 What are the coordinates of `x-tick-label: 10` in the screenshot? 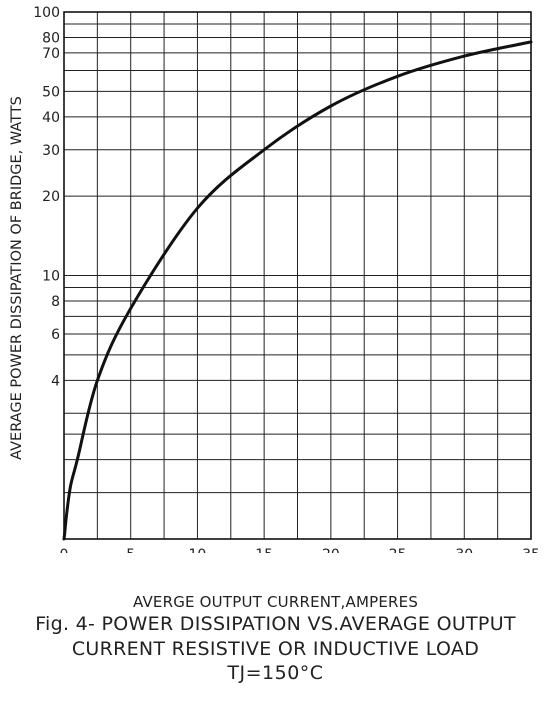 It's located at (198, 550).